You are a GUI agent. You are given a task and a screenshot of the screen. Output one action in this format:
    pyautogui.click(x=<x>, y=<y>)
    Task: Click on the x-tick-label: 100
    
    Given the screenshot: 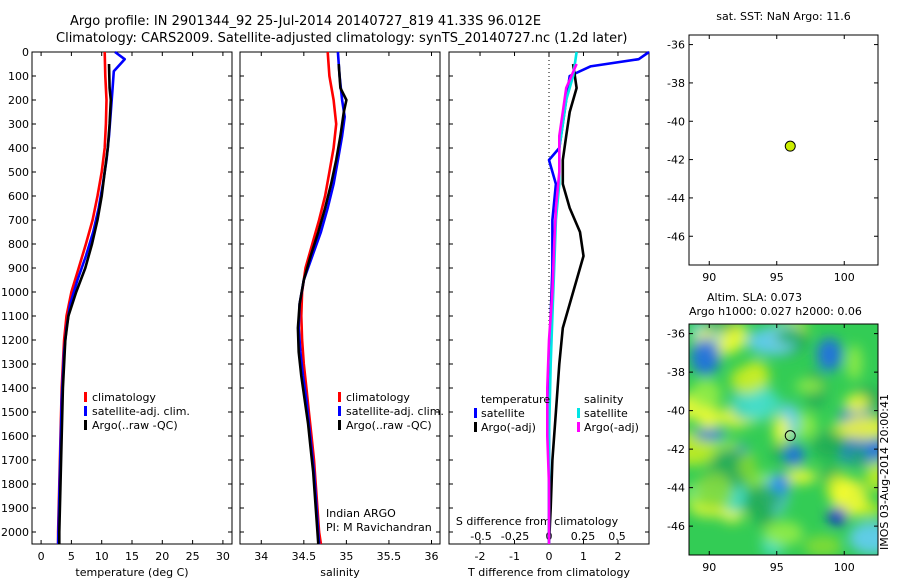 What is the action you would take?
    pyautogui.click(x=844, y=567)
    